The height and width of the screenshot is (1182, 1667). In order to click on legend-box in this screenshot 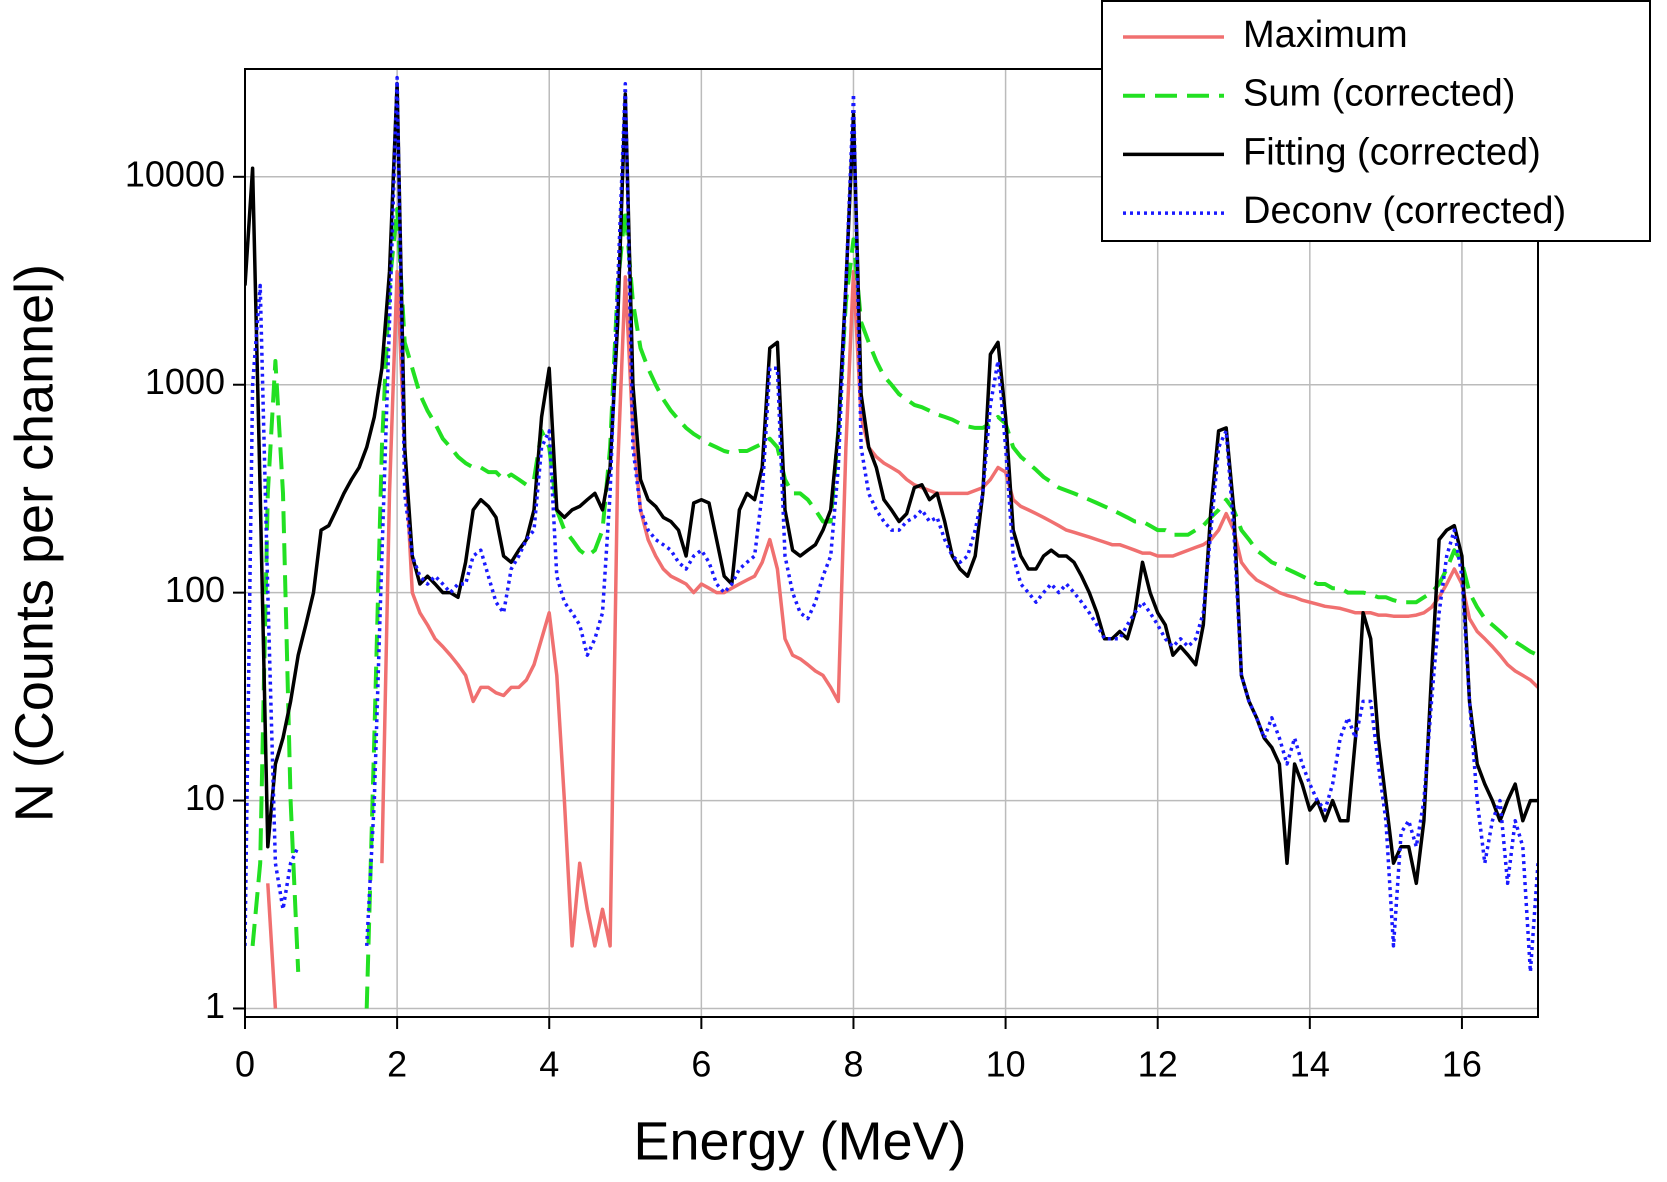, I will do `click(1376, 121)`.